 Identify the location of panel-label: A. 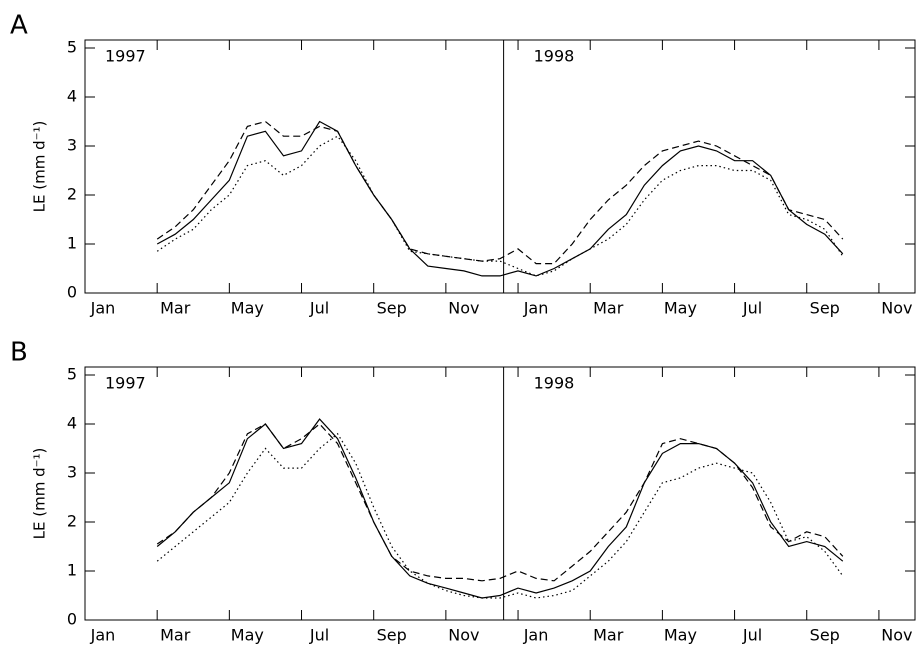
(19, 26).